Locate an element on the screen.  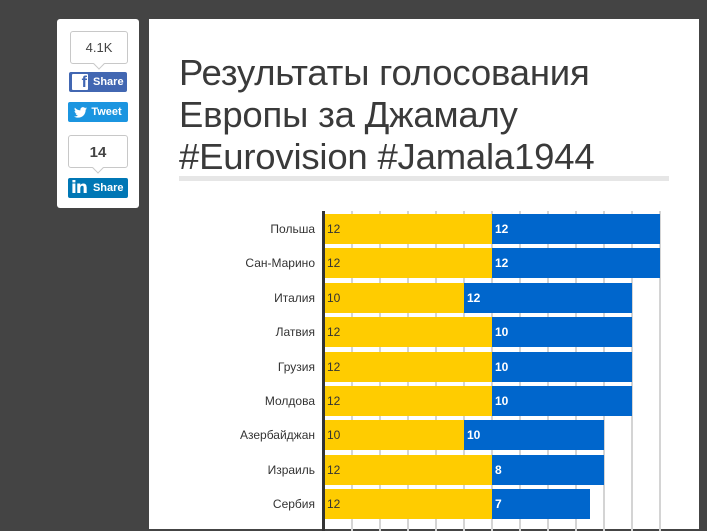
chart-row: Израиль 12 8 is located at coordinates (424, 469).